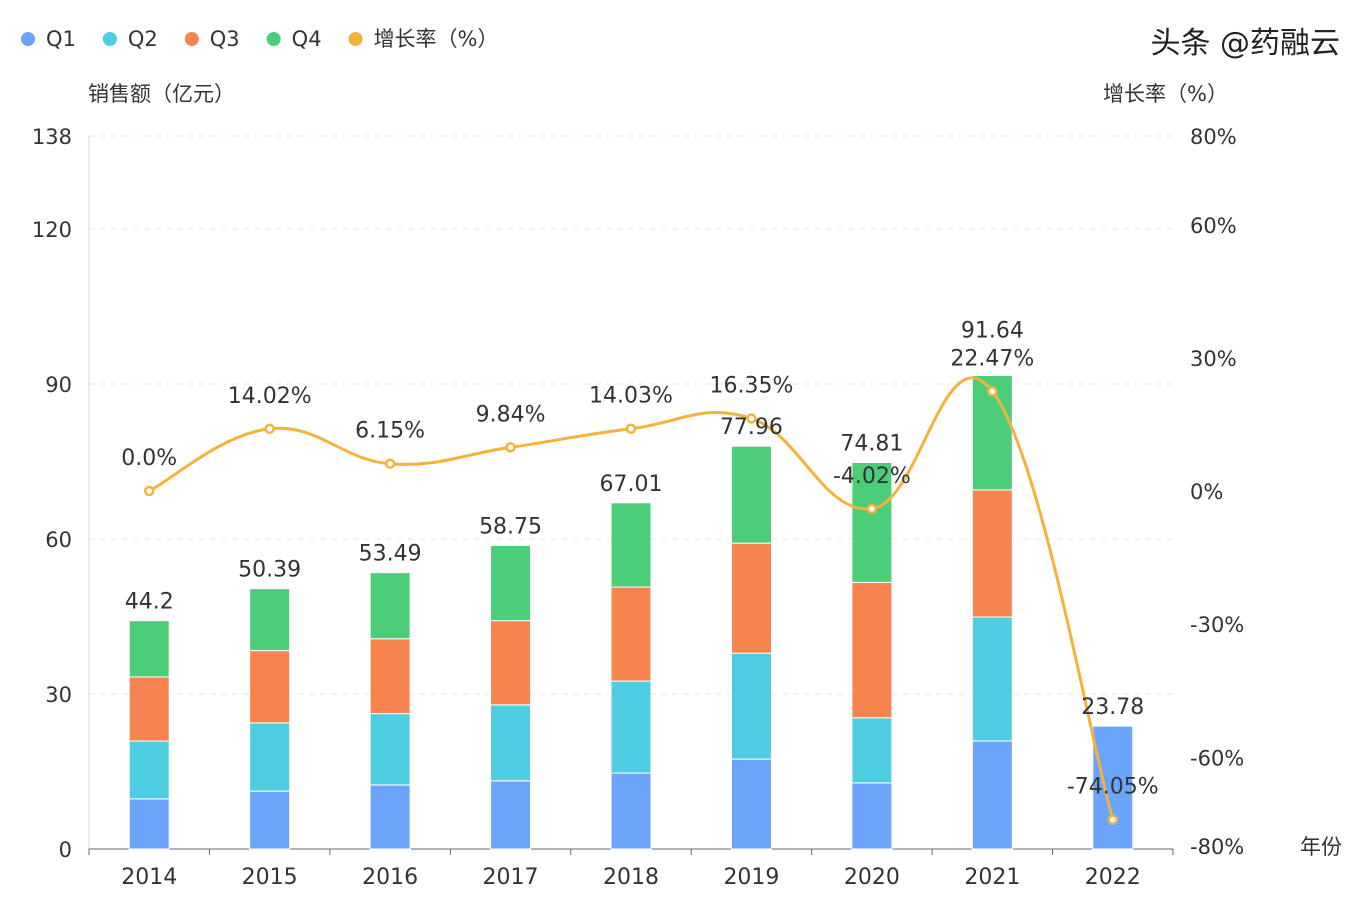 This screenshot has width=1364, height=908. What do you see at coordinates (149, 602) in the screenshot?
I see `total-label: 44.2` at bounding box center [149, 602].